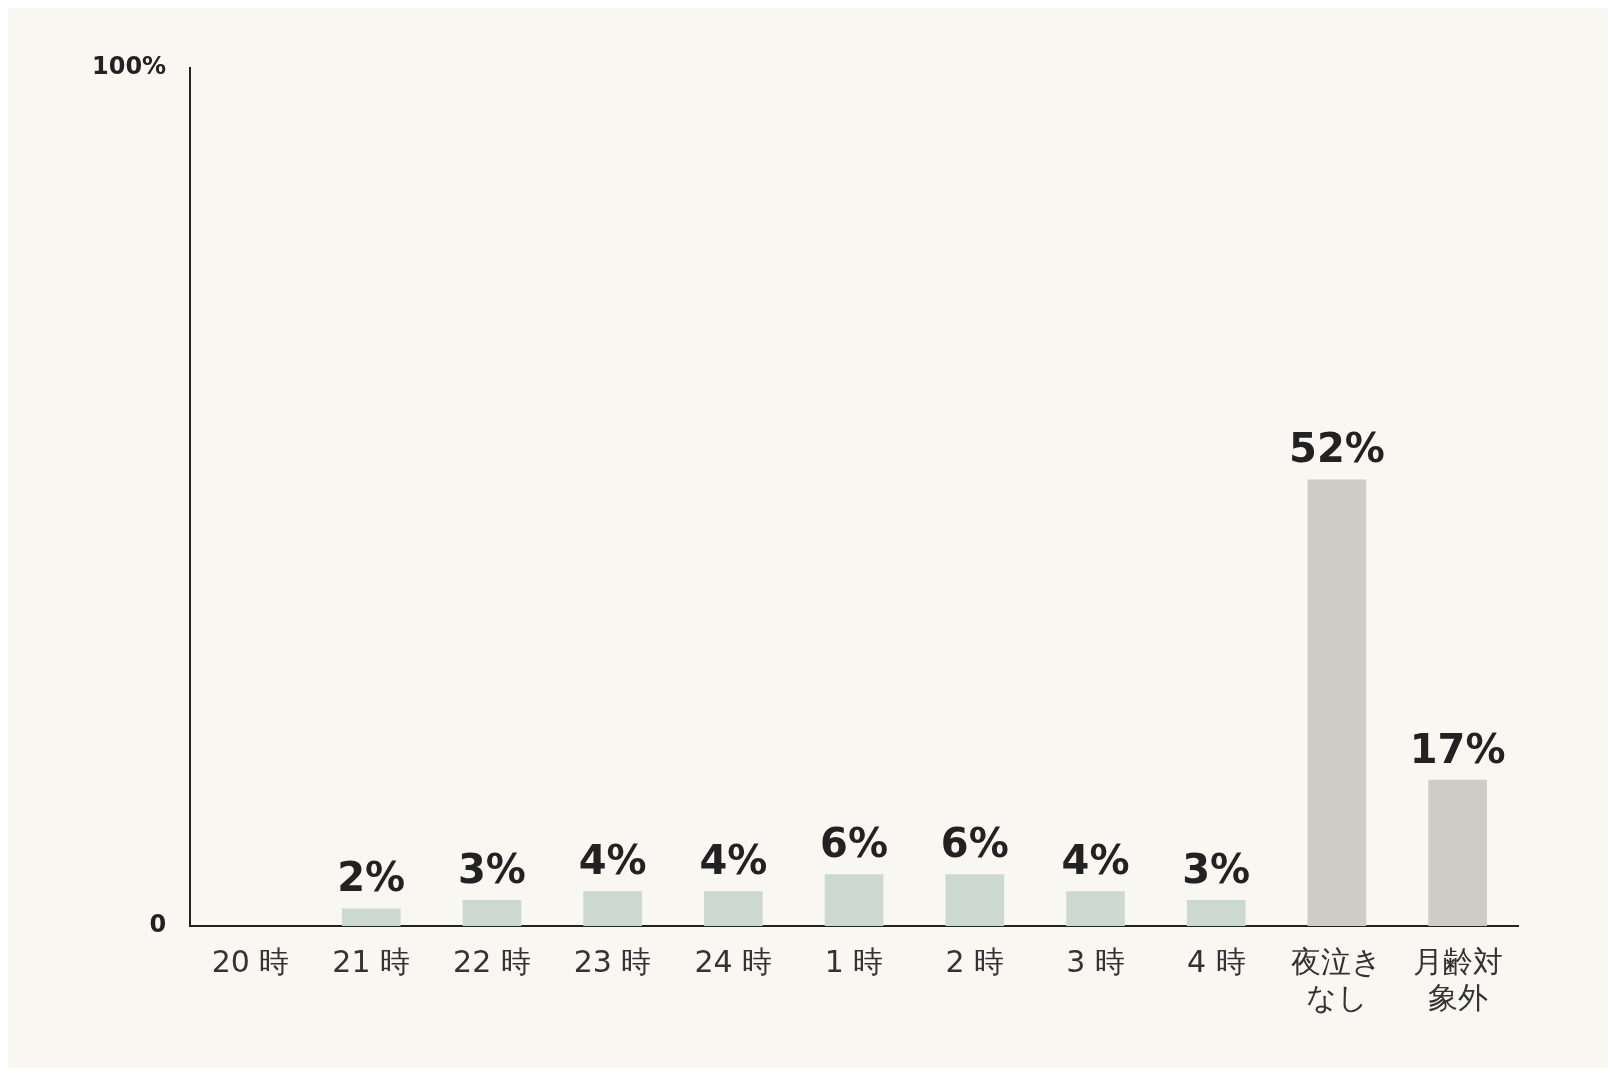  Describe the element at coordinates (158, 924) in the screenshot. I see `y-tick-label: 0` at that location.